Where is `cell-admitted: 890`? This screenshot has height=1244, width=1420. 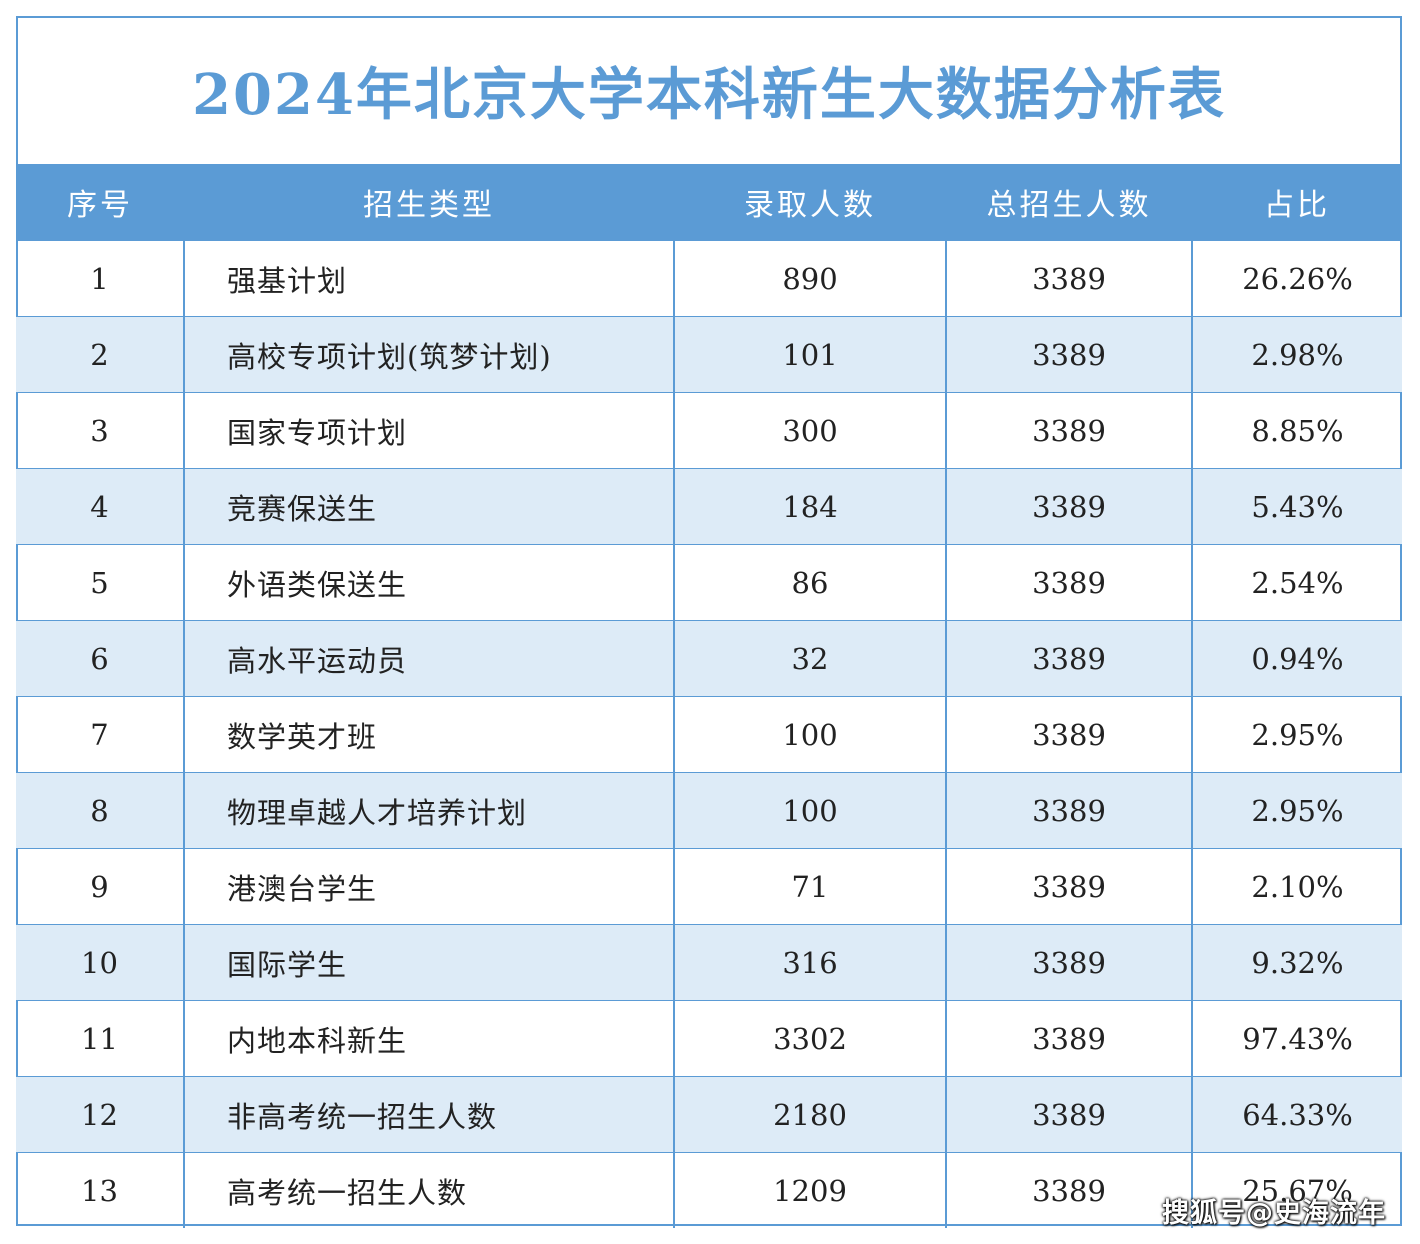 cell-admitted: 890 is located at coordinates (809, 278).